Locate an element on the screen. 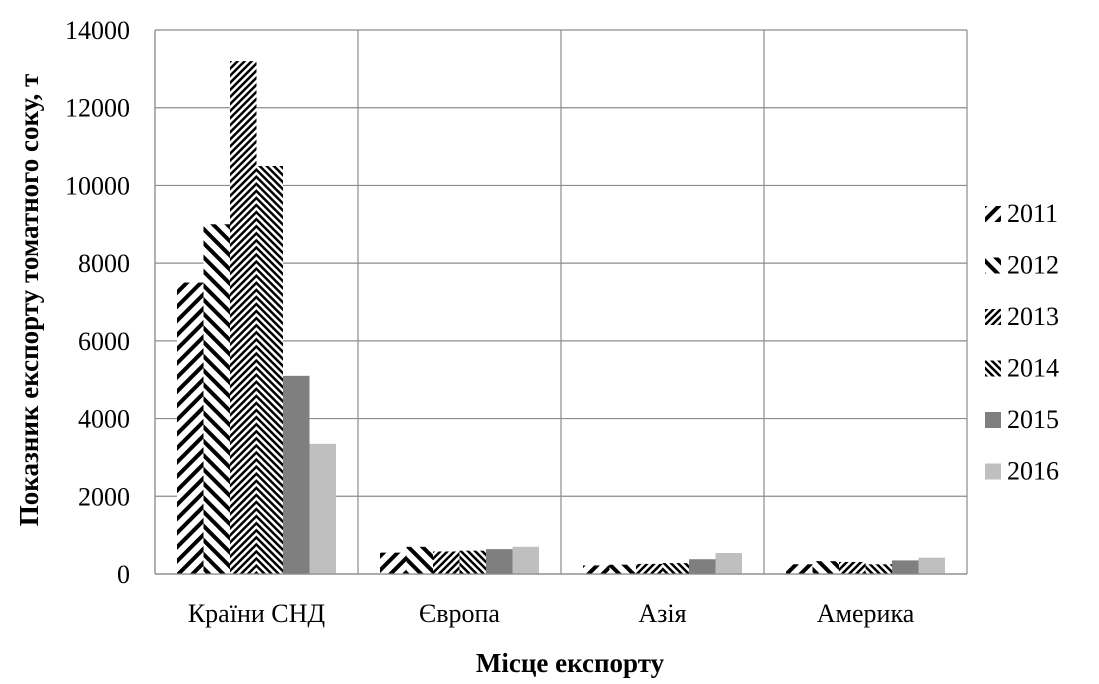 The height and width of the screenshot is (684, 1099). x-tick-label: Країни СНД is located at coordinates (257, 613).